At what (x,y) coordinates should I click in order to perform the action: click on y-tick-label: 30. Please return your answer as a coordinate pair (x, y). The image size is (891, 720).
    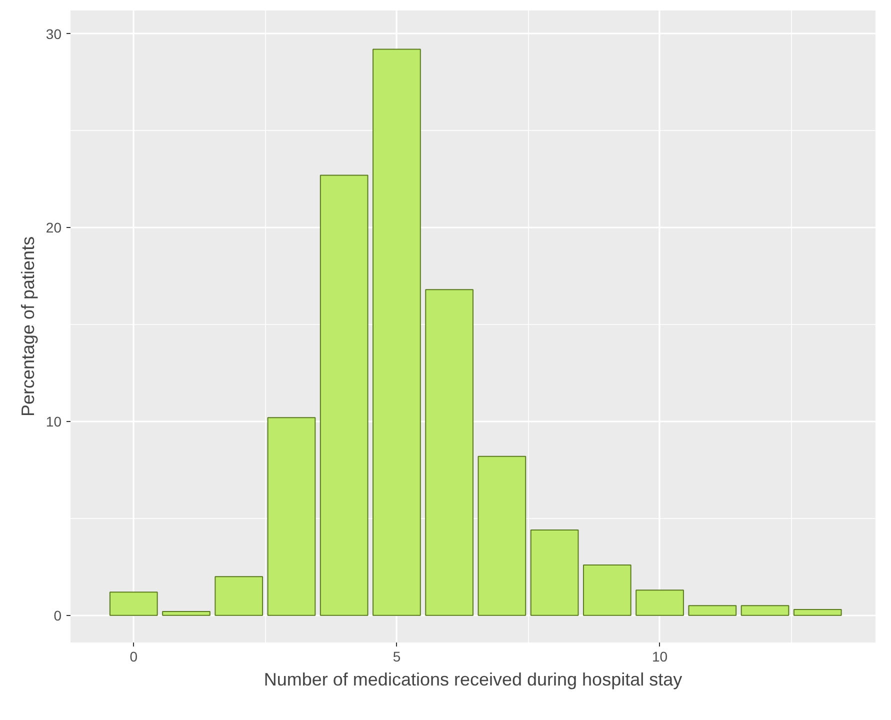
    Looking at the image, I should click on (54, 34).